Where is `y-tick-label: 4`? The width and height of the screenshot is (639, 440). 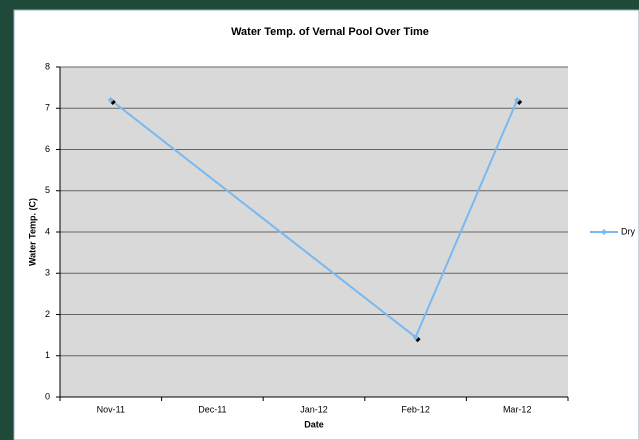
y-tick-label: 4 is located at coordinates (47, 231).